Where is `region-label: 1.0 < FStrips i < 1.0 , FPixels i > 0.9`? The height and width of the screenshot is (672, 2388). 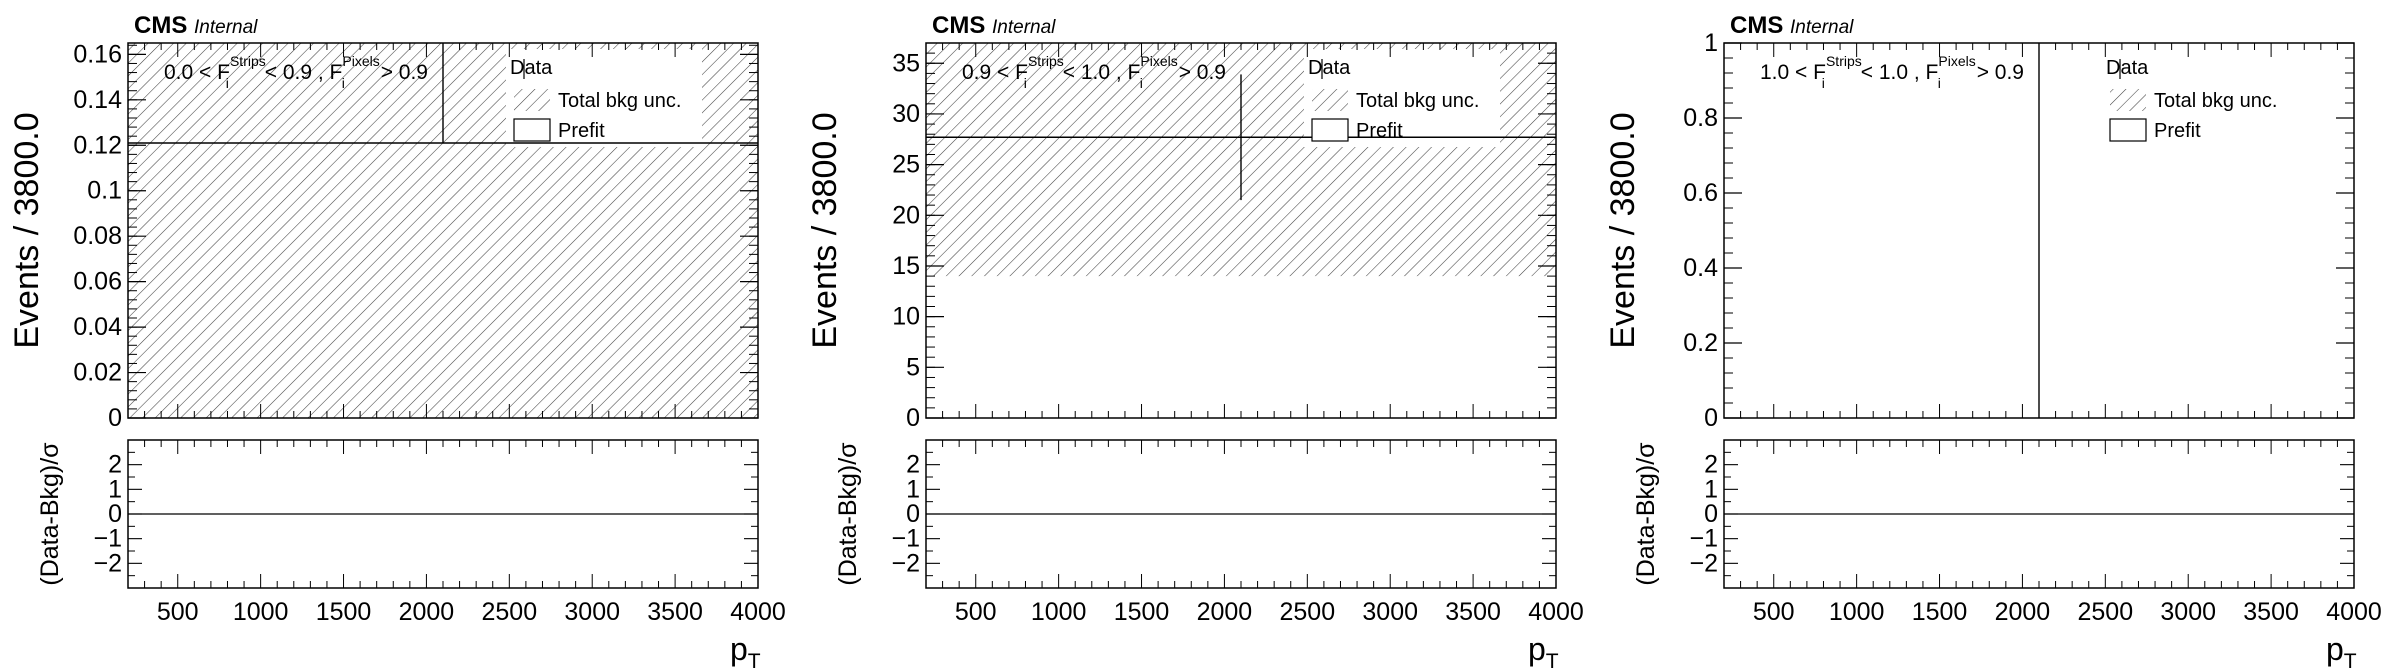 region-label: 1.0 < FStrips i < 1.0 , FPixels i > 0.9 is located at coordinates (1892, 72).